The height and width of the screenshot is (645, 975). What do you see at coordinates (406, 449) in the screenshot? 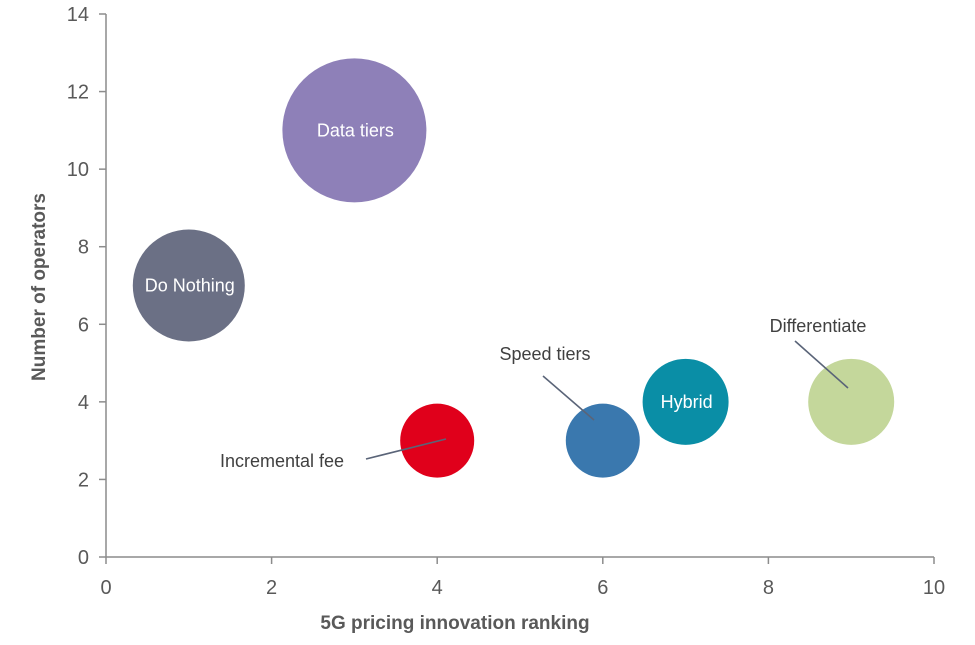
I see `leader-line-incremental-fee` at bounding box center [406, 449].